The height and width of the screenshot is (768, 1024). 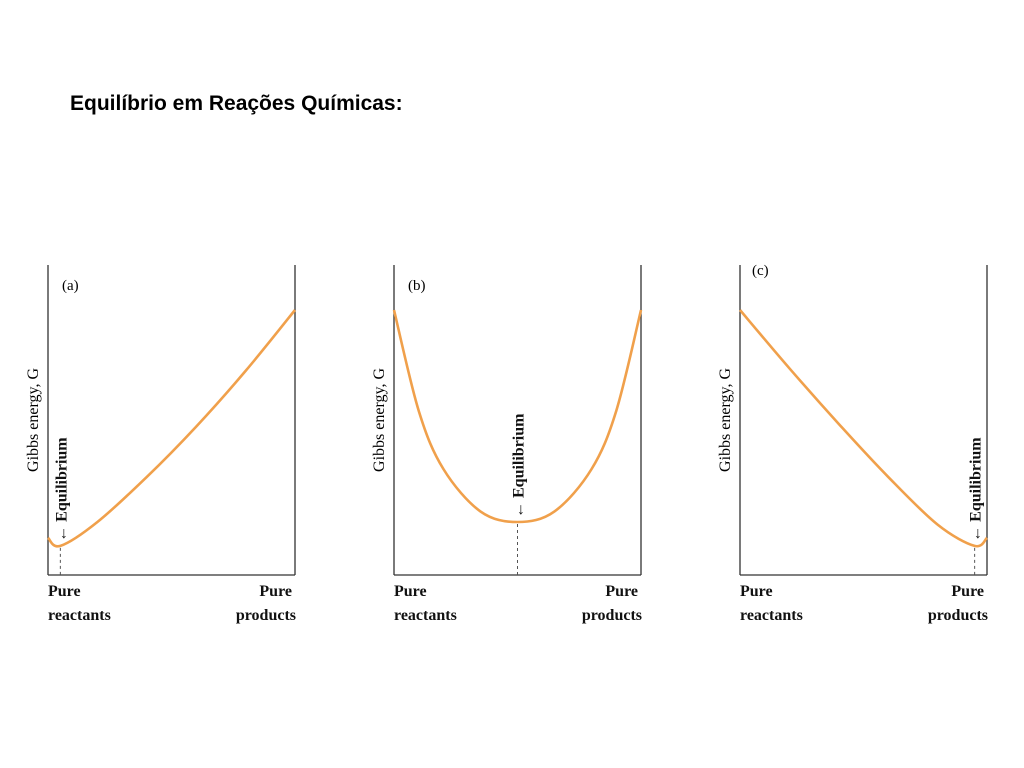 What do you see at coordinates (236, 103) in the screenshot?
I see `slide-title: Equilíbrio em Reações Químicas:` at bounding box center [236, 103].